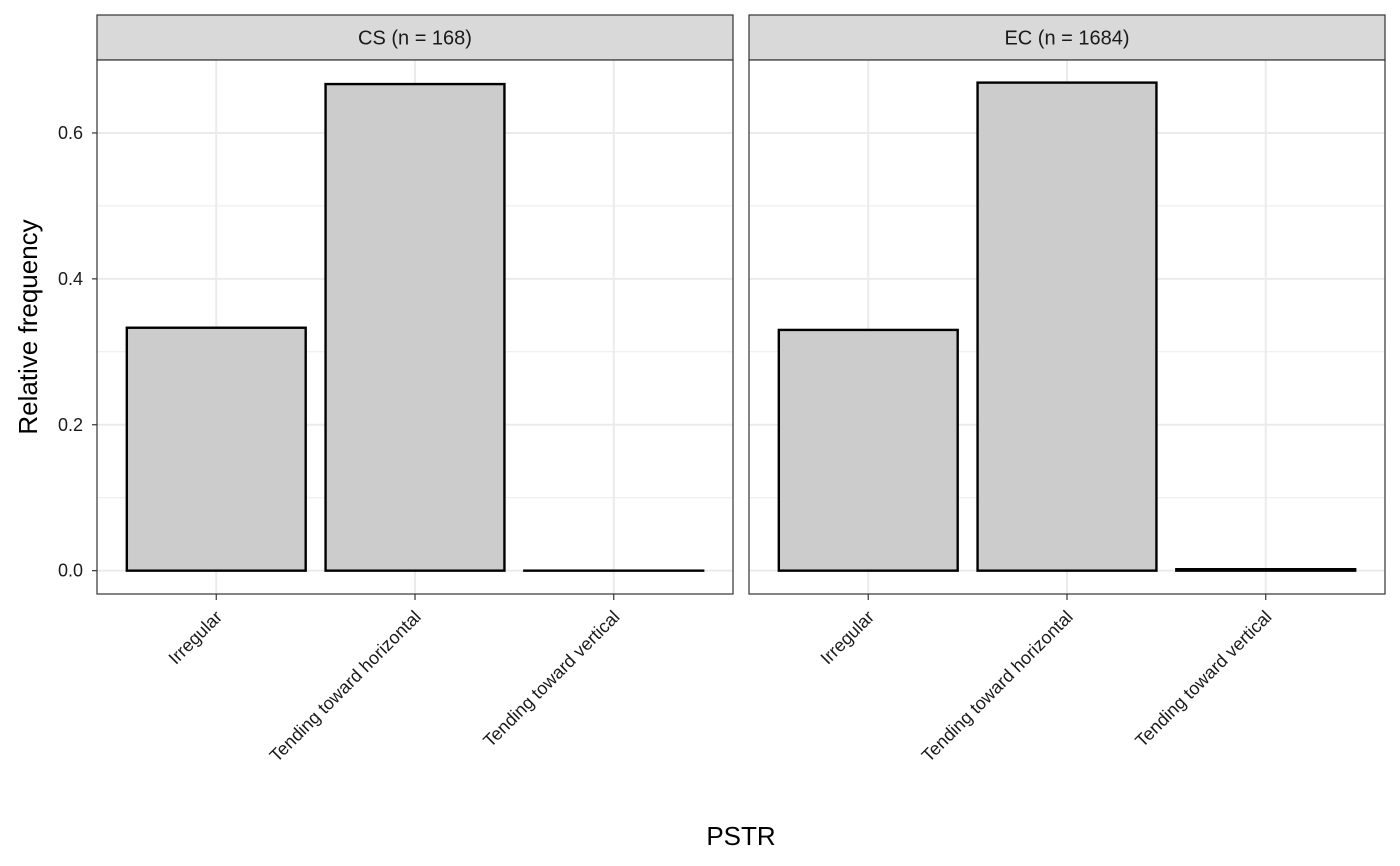  Describe the element at coordinates (70, 425) in the screenshot. I see `y-tick-label: 0.2` at that location.